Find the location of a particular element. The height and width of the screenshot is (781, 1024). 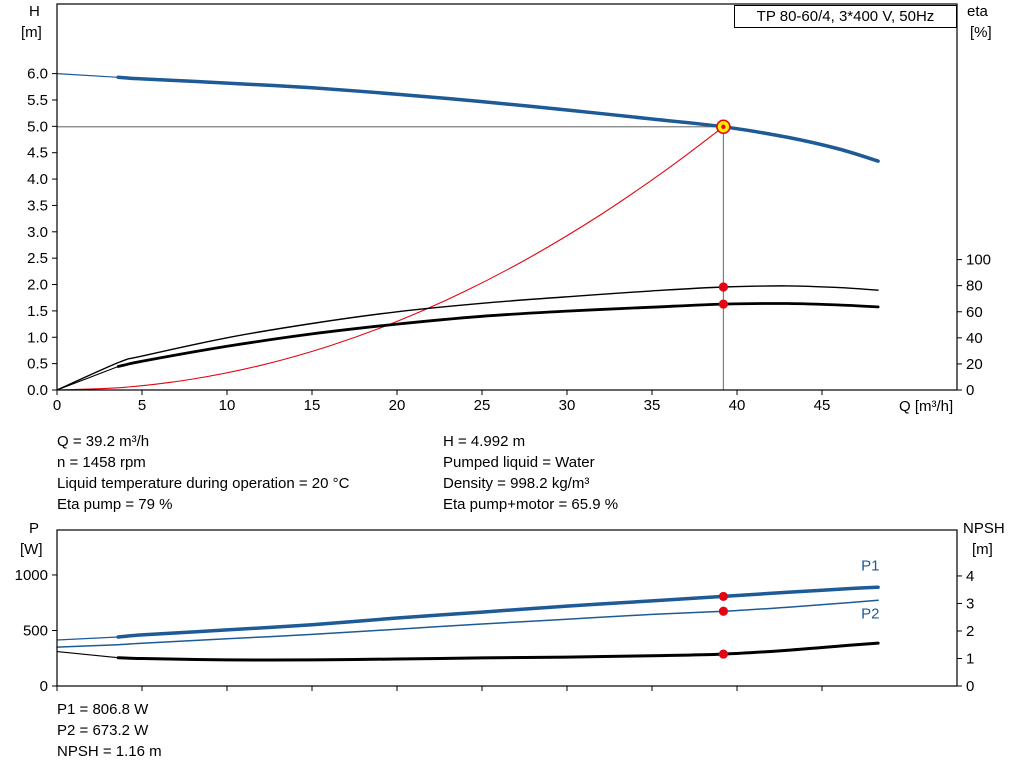

info-line-eta: Eta pump = 79 % is located at coordinates (115, 504).